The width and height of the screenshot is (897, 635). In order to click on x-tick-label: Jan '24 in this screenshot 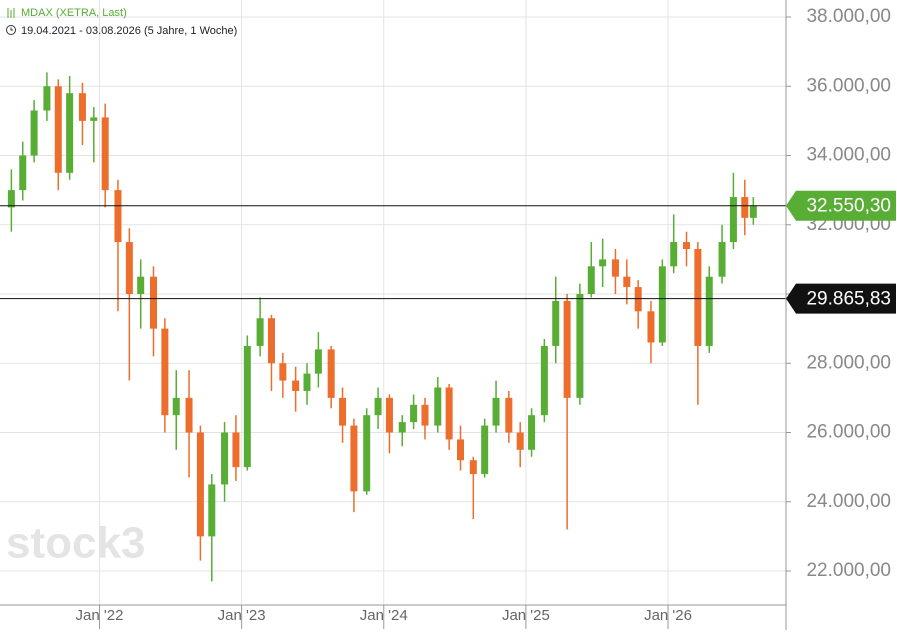, I will do `click(384, 615)`.